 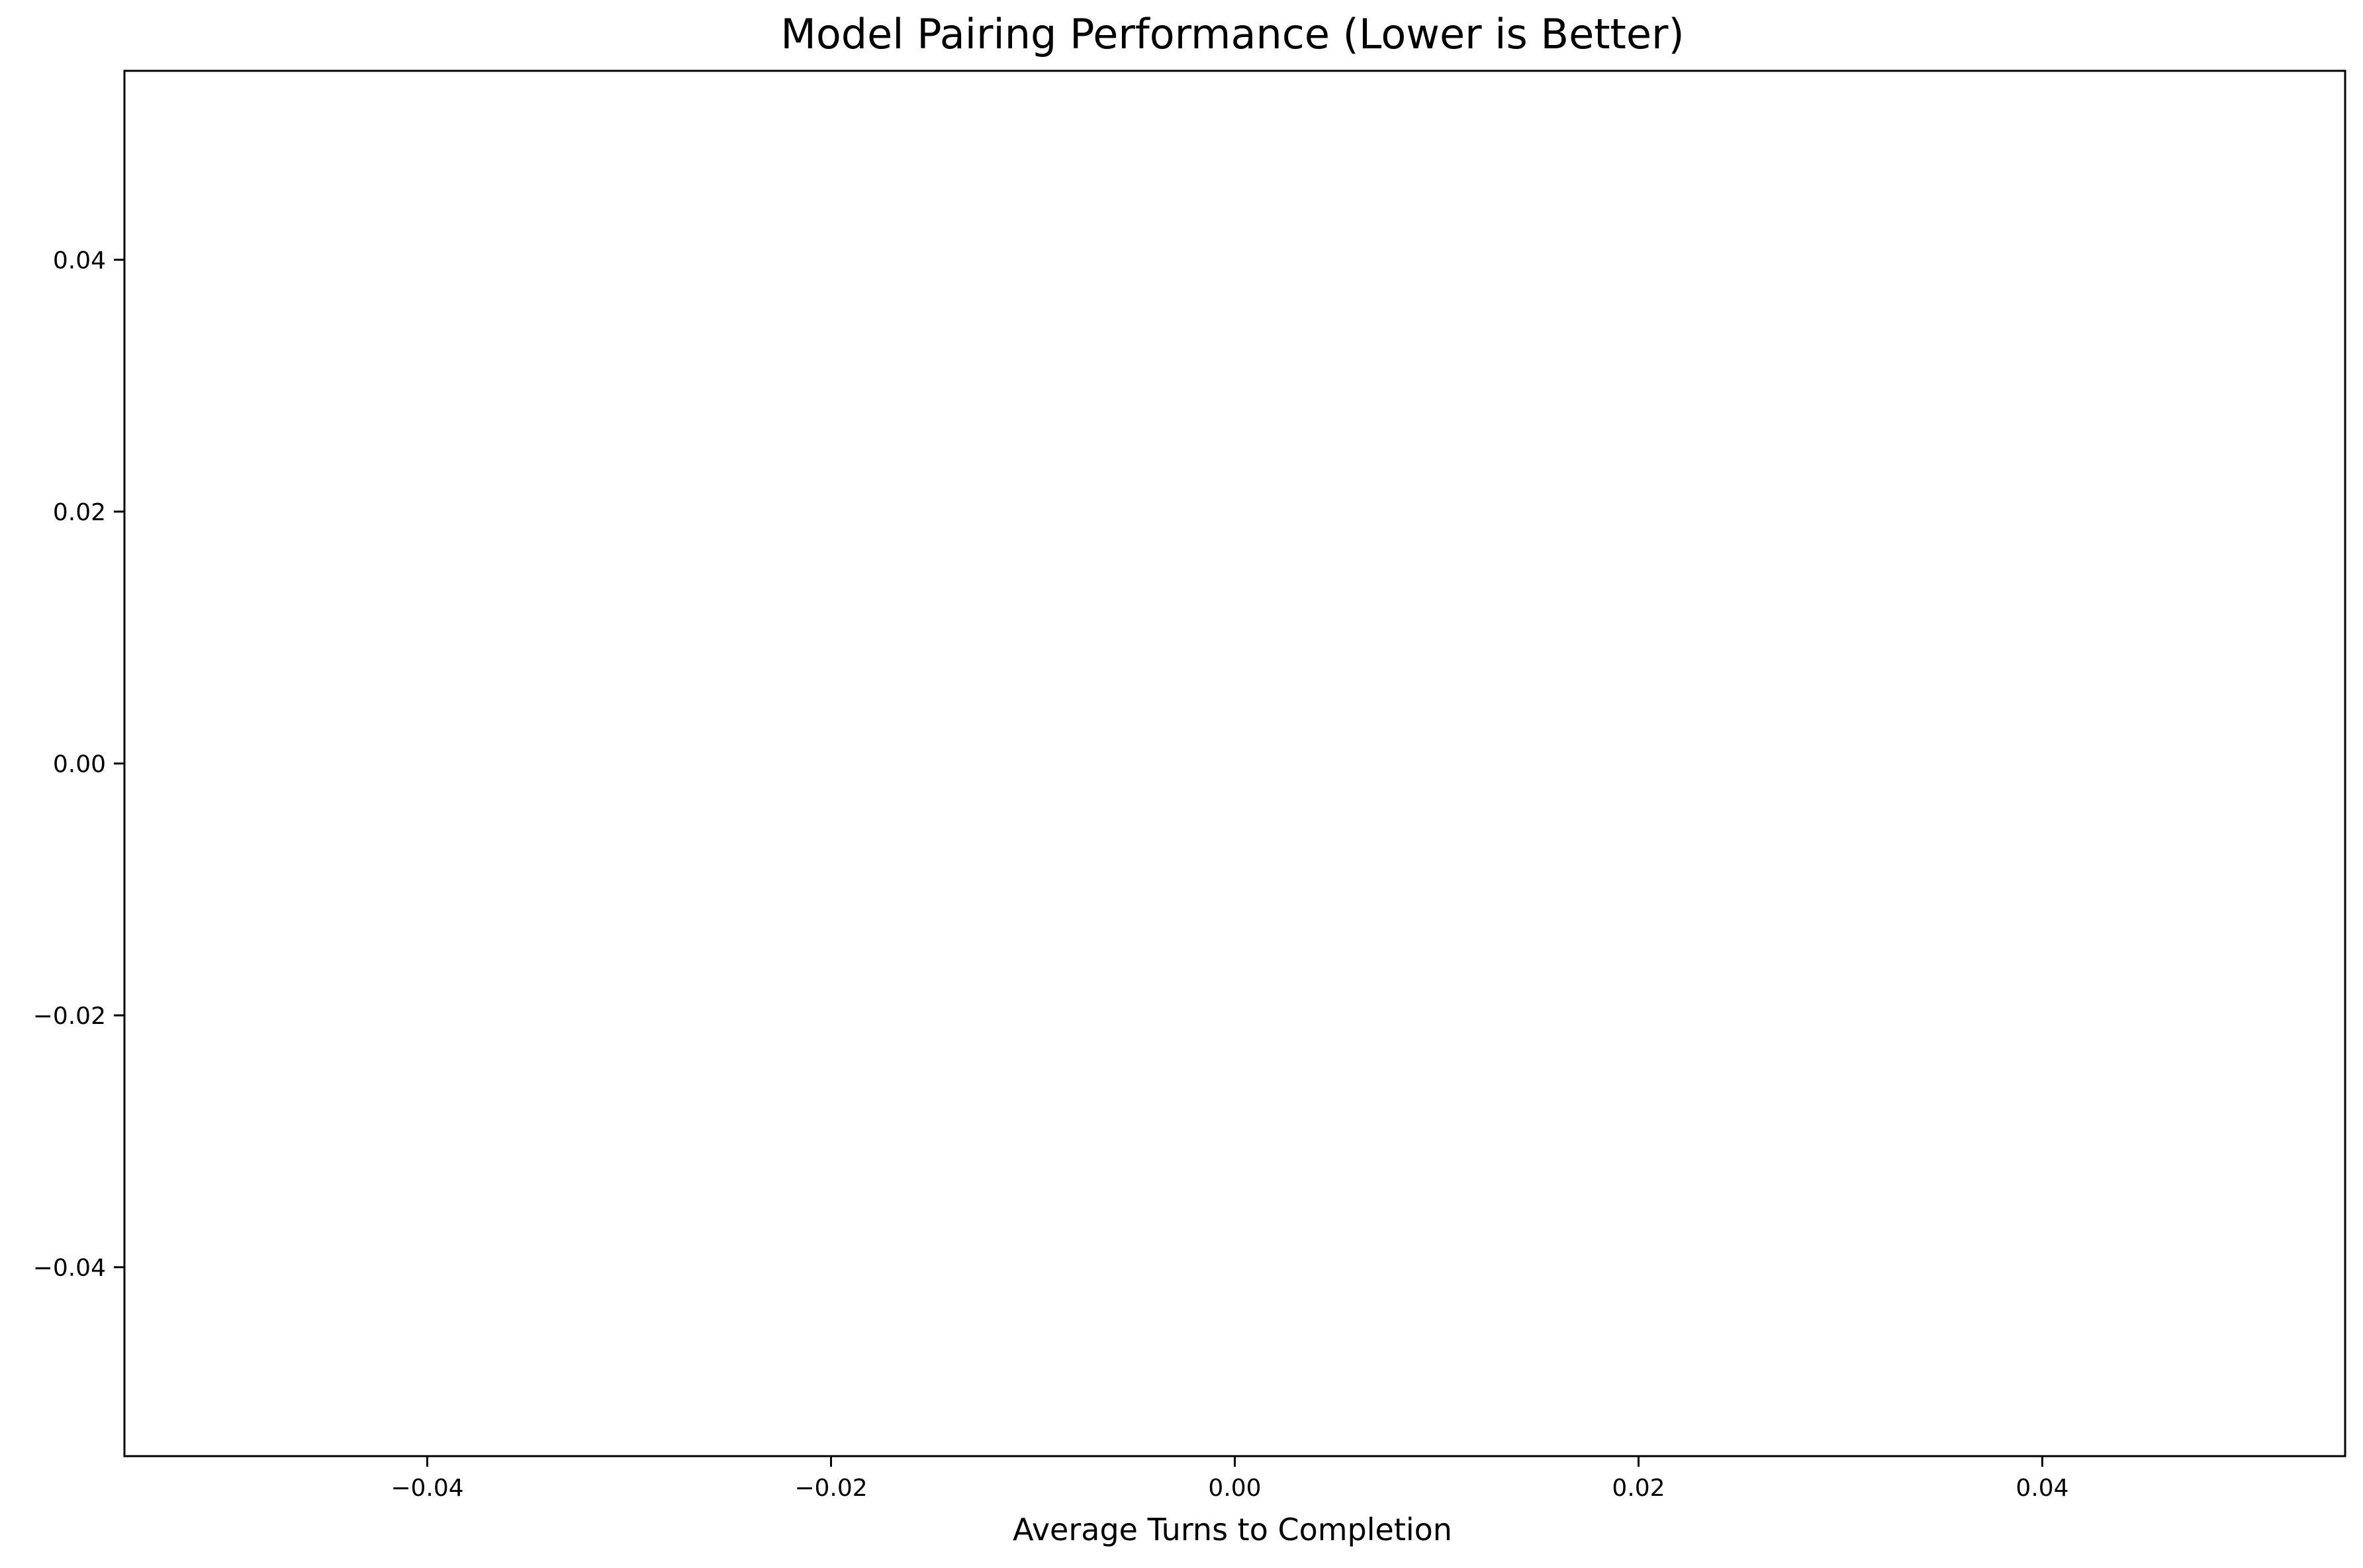 I want to click on x-tick-label: −0.04, so click(x=427, y=1488).